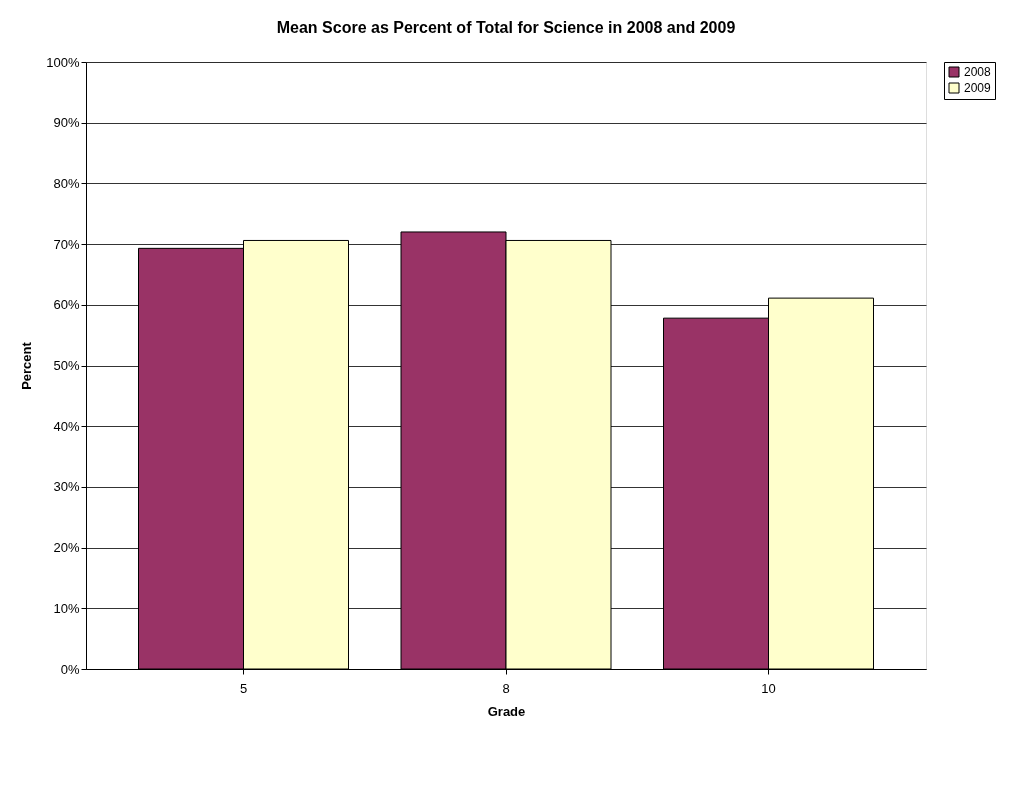 The image size is (1030, 802). What do you see at coordinates (506, 27) in the screenshot?
I see `chart-title: Mean Score as Percent of Total for Science in 2008 and 2009` at bounding box center [506, 27].